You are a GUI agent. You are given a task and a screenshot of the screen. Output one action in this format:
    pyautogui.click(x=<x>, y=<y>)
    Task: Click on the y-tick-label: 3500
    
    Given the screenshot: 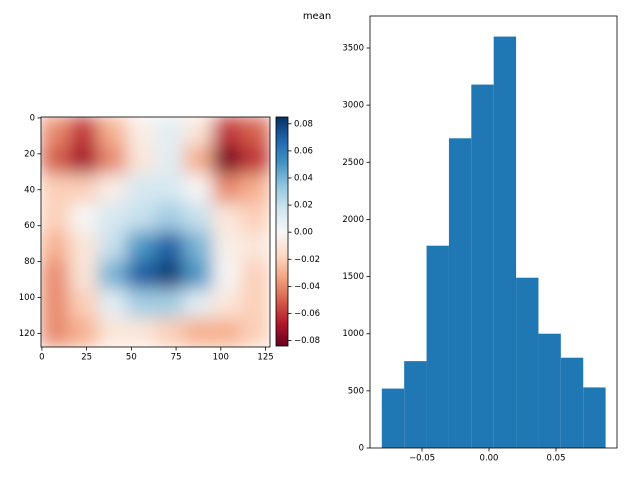 What is the action you would take?
    pyautogui.click(x=353, y=49)
    